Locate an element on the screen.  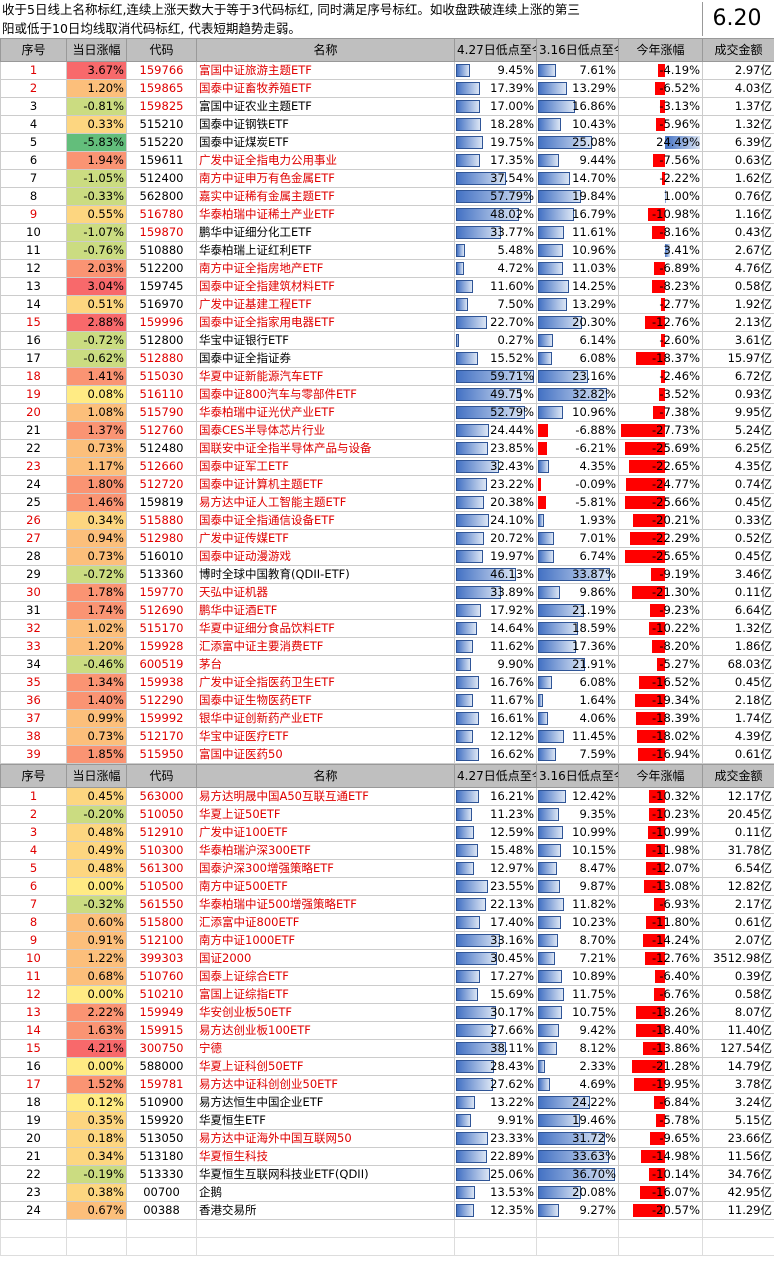
since-0316-cell: 23.16% is located at coordinates (577, 376).